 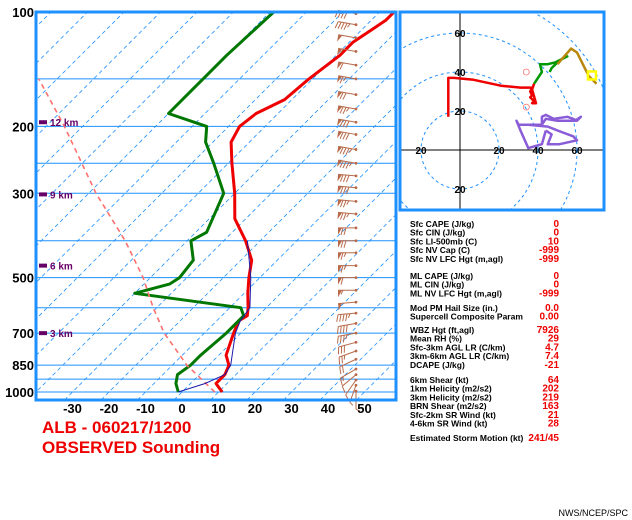 I want to click on param-value: 10, so click(x=554, y=241).